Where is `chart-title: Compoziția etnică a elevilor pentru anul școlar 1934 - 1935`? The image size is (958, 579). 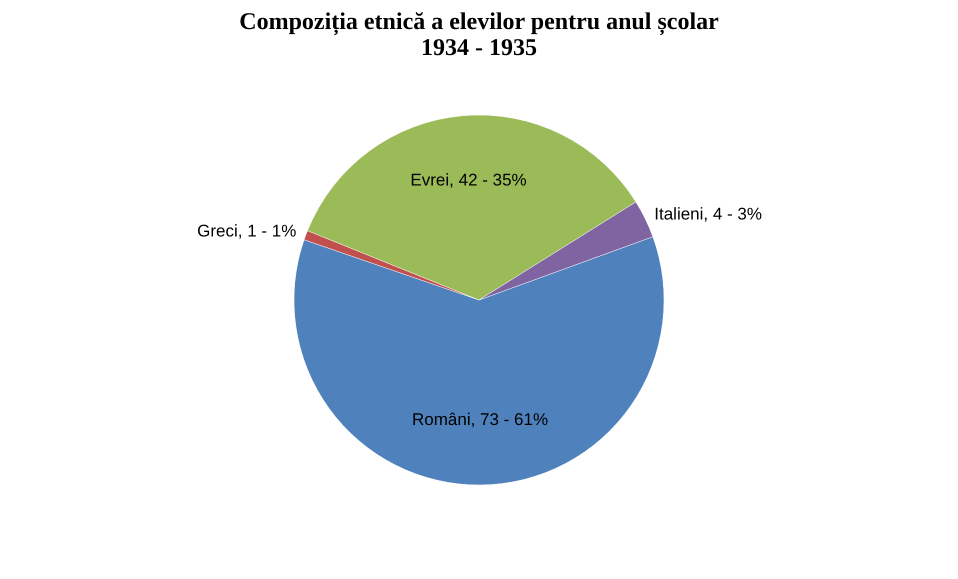 chart-title: Compoziția etnică a elevilor pentru anul școlar 1934 - 1935 is located at coordinates (479, 35).